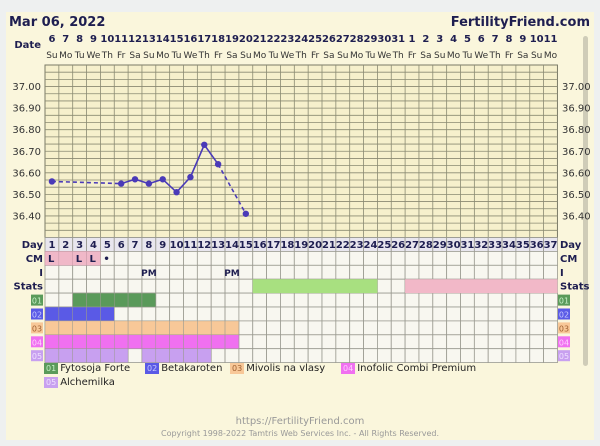 Image resolution: width=600 pixels, height=446 pixels. I want to click on date-label: 19, so click(232, 39).